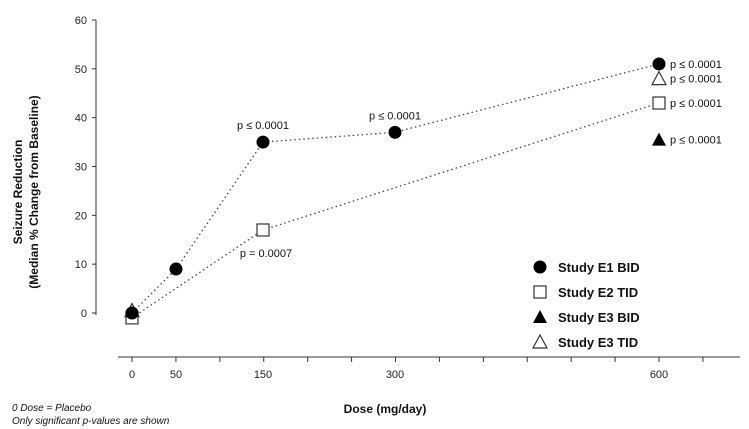  I want to click on y-axis-title-line1: Seizure Reduction, so click(18, 192).